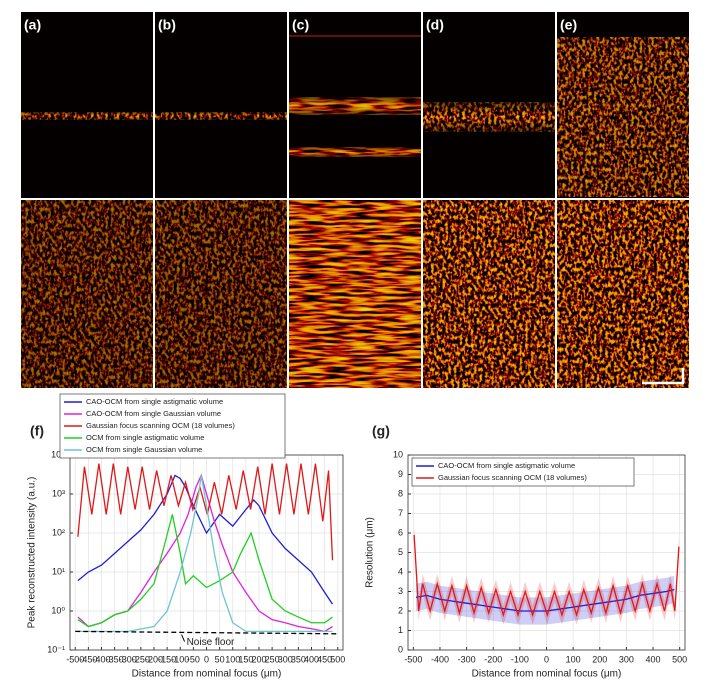 Image resolution: width=713 pixels, height=684 pixels. I want to click on annotation-arrow, so click(183, 638).